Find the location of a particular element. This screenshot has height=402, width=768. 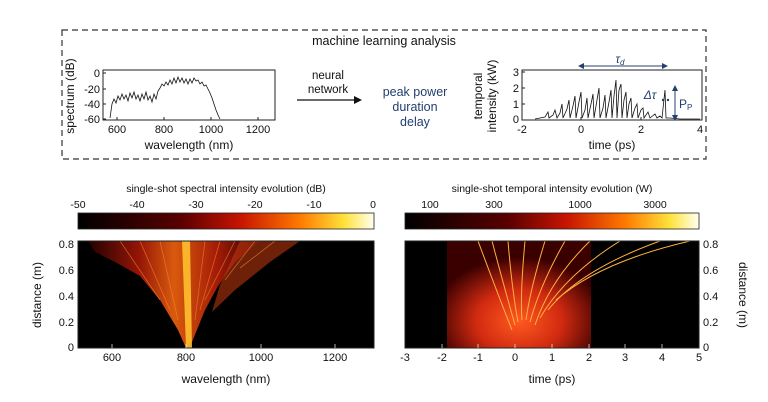

svg-text: -30 is located at coordinates (195, 205).